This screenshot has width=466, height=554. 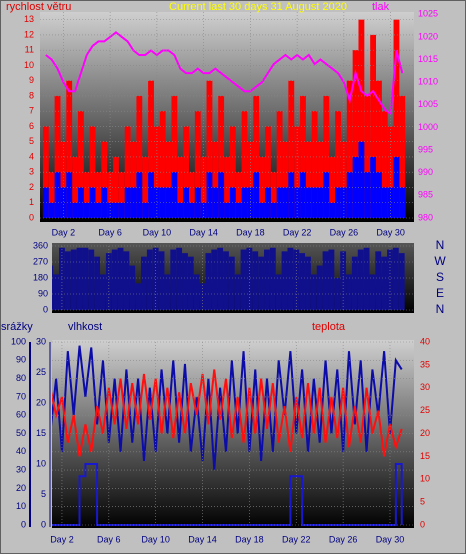 What do you see at coordinates (425, 456) in the screenshot?
I see `y-tick-label: 15` at bounding box center [425, 456].